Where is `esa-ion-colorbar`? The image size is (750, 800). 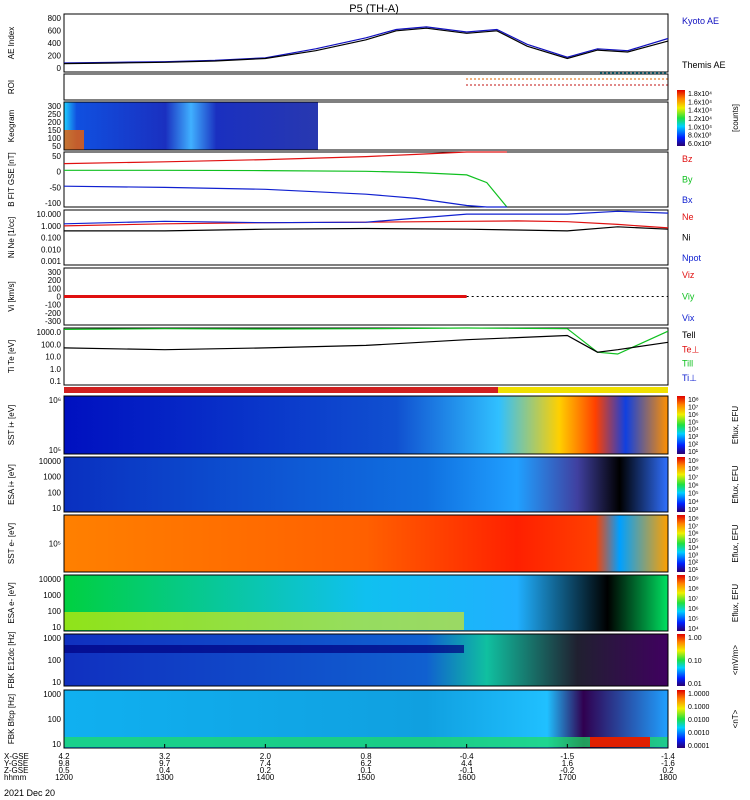 esa-ion-colorbar is located at coordinates (681, 484).